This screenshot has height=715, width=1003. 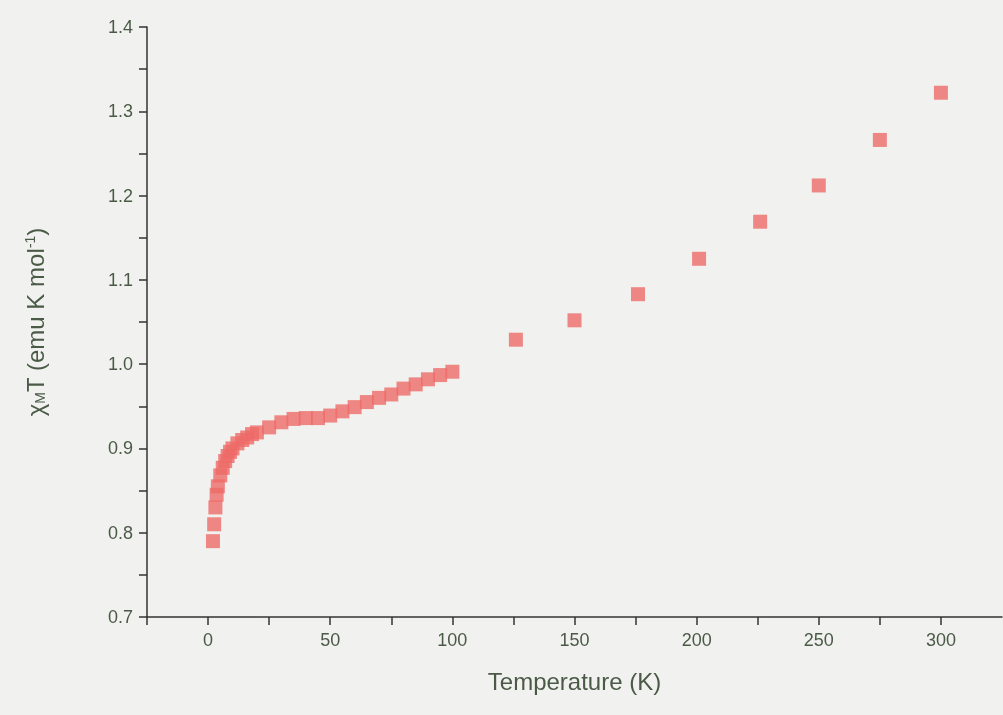 What do you see at coordinates (120, 617) in the screenshot?
I see `y-tick-label: 0.7` at bounding box center [120, 617].